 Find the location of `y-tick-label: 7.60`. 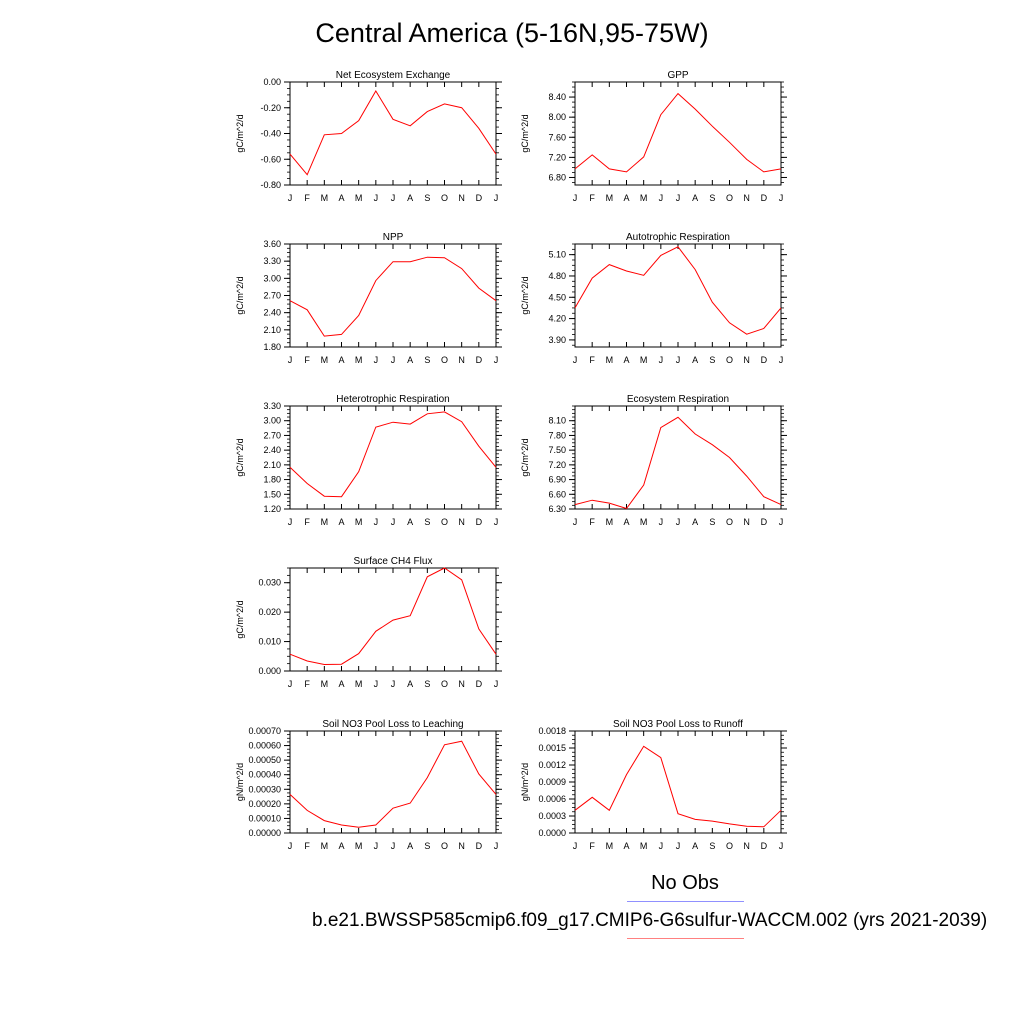

y-tick-label: 7.60 is located at coordinates (557, 137).